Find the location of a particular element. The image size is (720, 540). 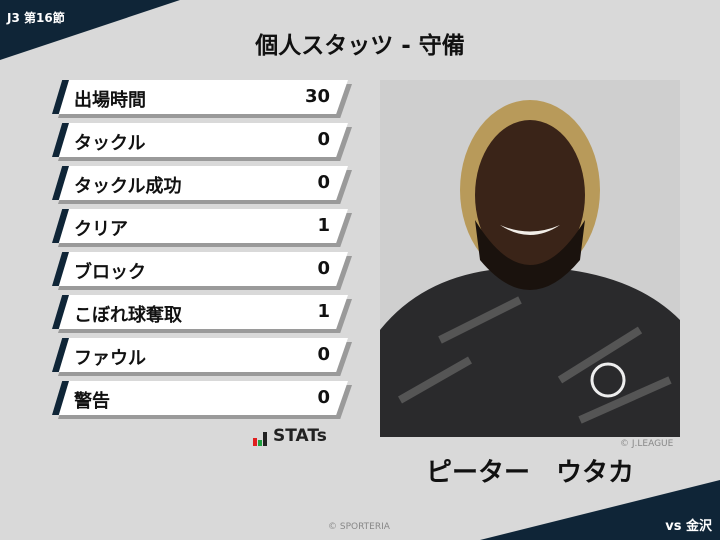

stat-value: 30 is located at coordinates (317, 96).